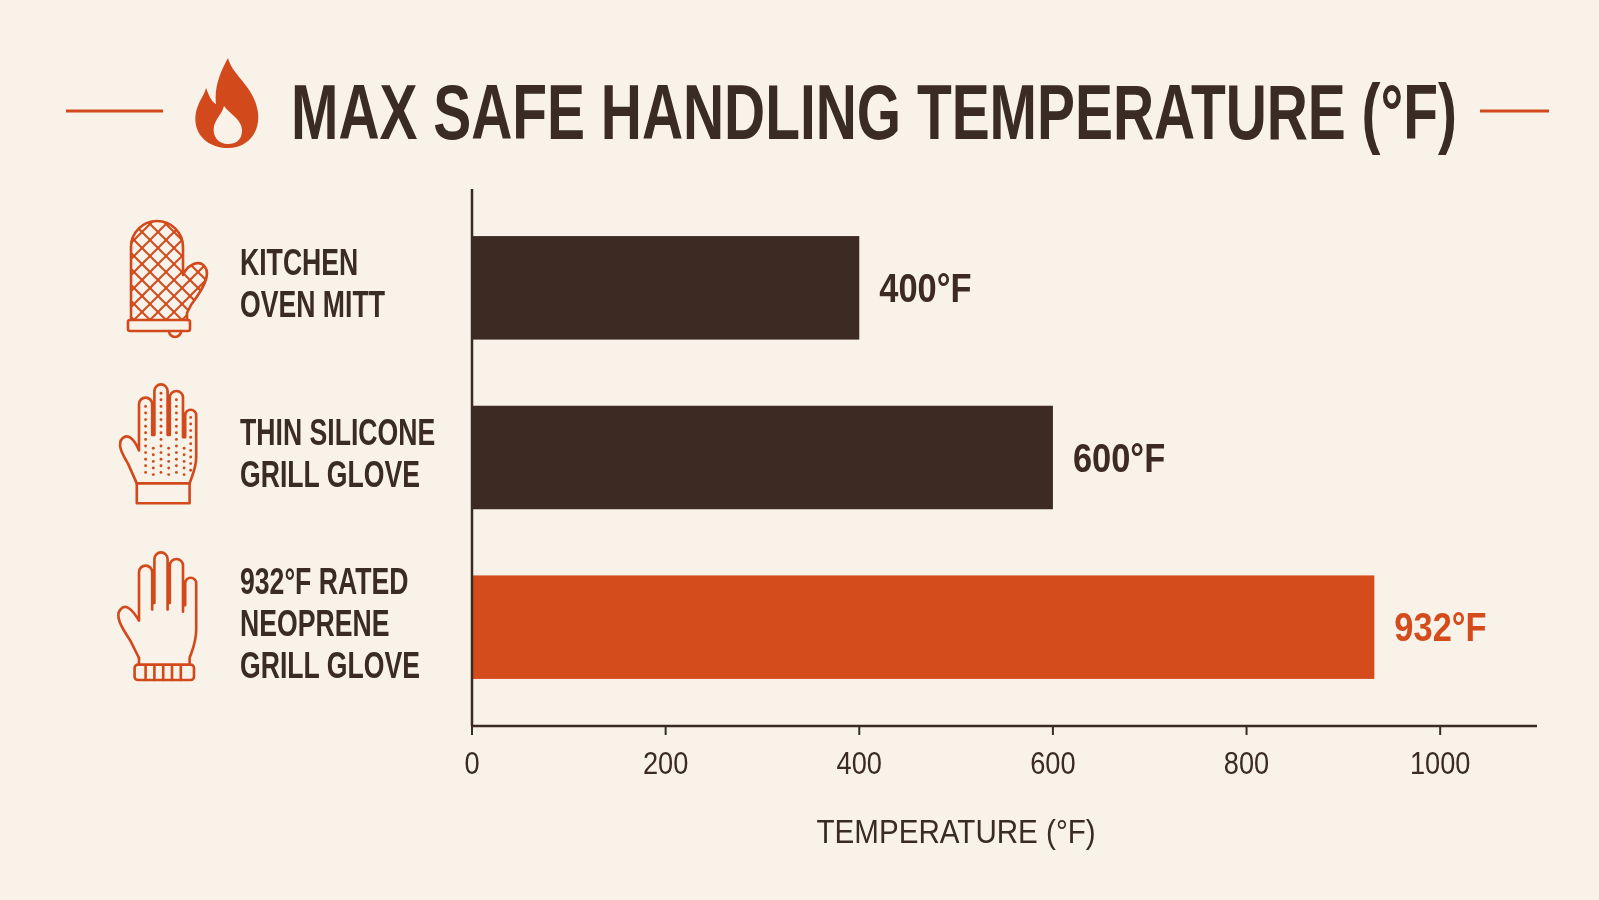 The image size is (1599, 900). I want to click on y-tick-label: 932°F RATED NEOPRENE GRILL GLOVE, so click(330, 623).